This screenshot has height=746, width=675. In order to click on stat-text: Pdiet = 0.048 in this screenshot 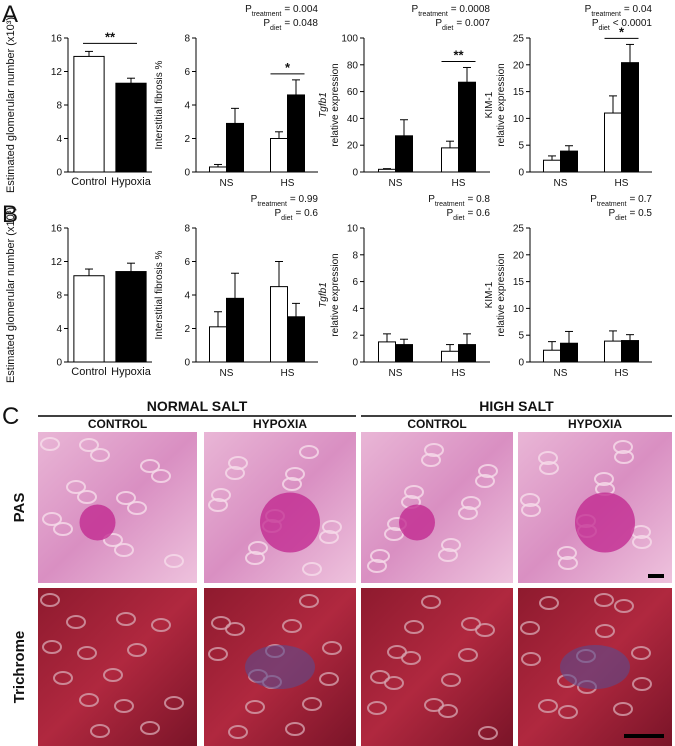, I will do `click(290, 25)`.